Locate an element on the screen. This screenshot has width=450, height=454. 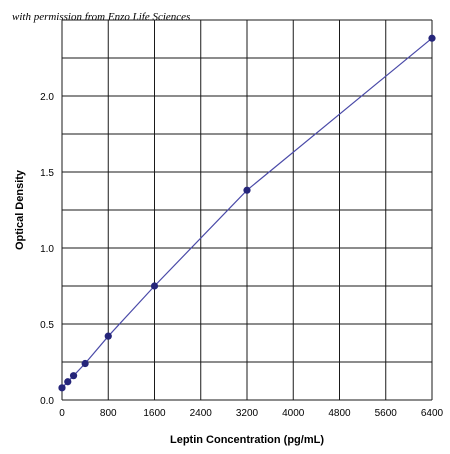
x-tick-label: 6400 is located at coordinates (432, 413).